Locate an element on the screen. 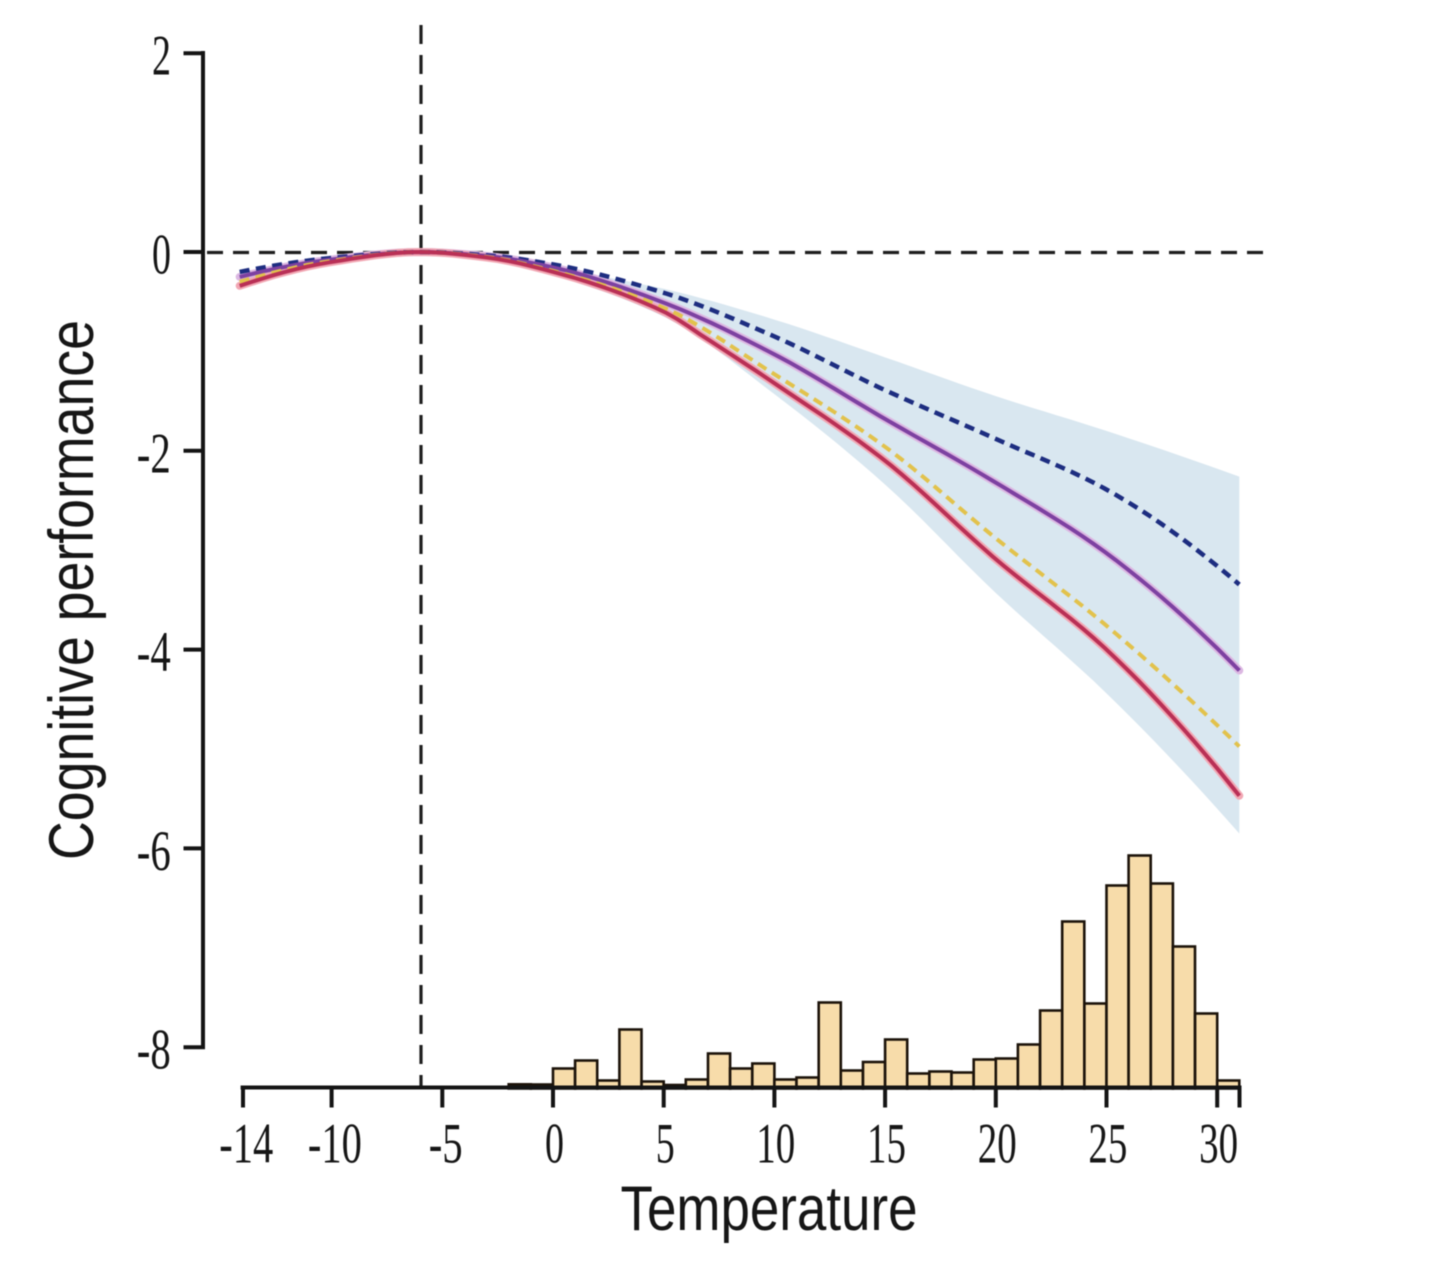  svg-text: -10 is located at coordinates (335, 1144).